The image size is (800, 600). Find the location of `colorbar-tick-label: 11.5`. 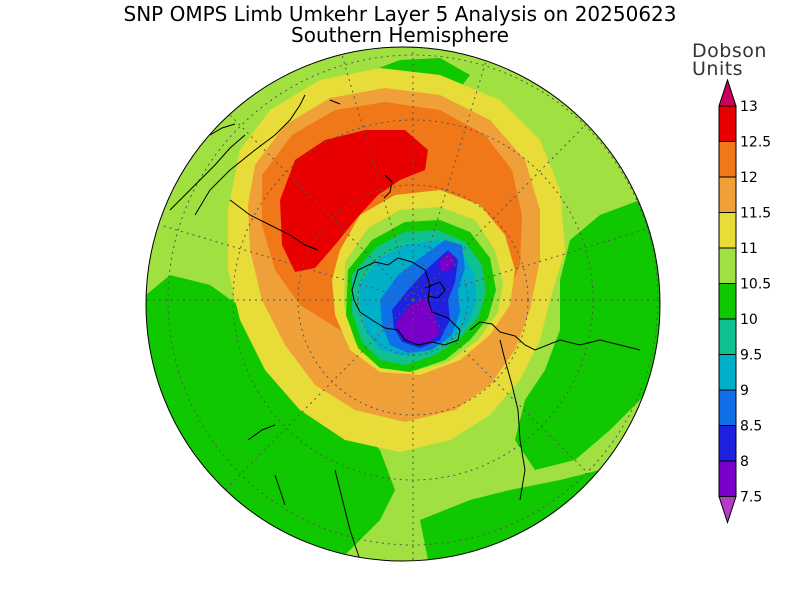

colorbar-tick-label: 11.5 is located at coordinates (755, 214).